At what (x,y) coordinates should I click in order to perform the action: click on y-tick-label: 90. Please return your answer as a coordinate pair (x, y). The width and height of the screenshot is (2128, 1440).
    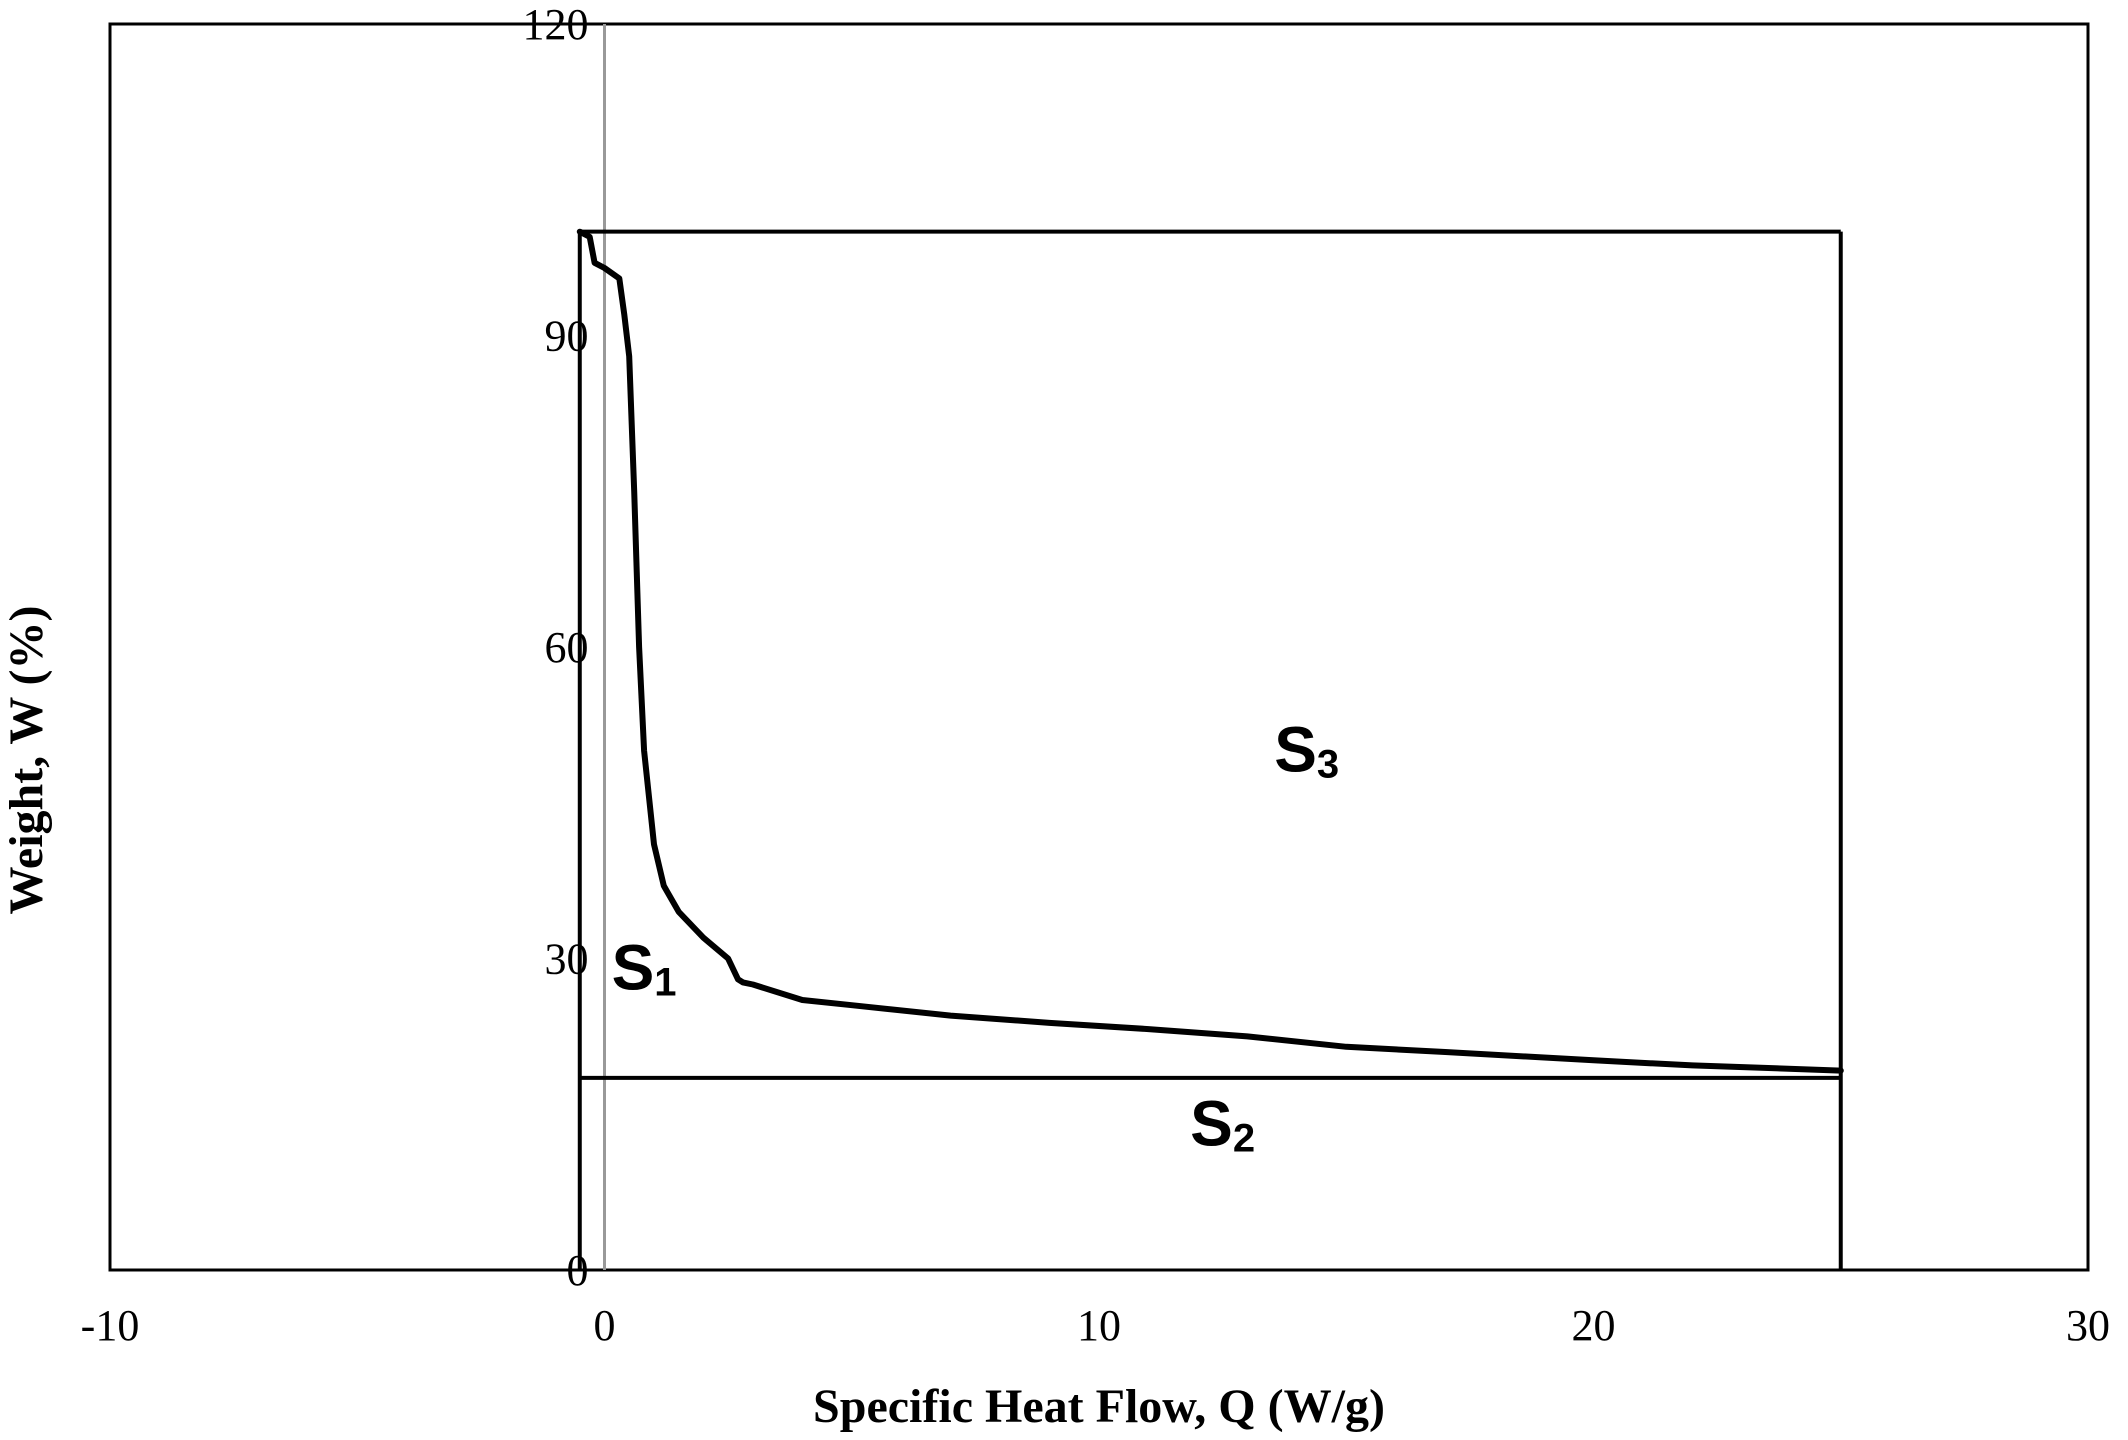
    Looking at the image, I should click on (567, 336).